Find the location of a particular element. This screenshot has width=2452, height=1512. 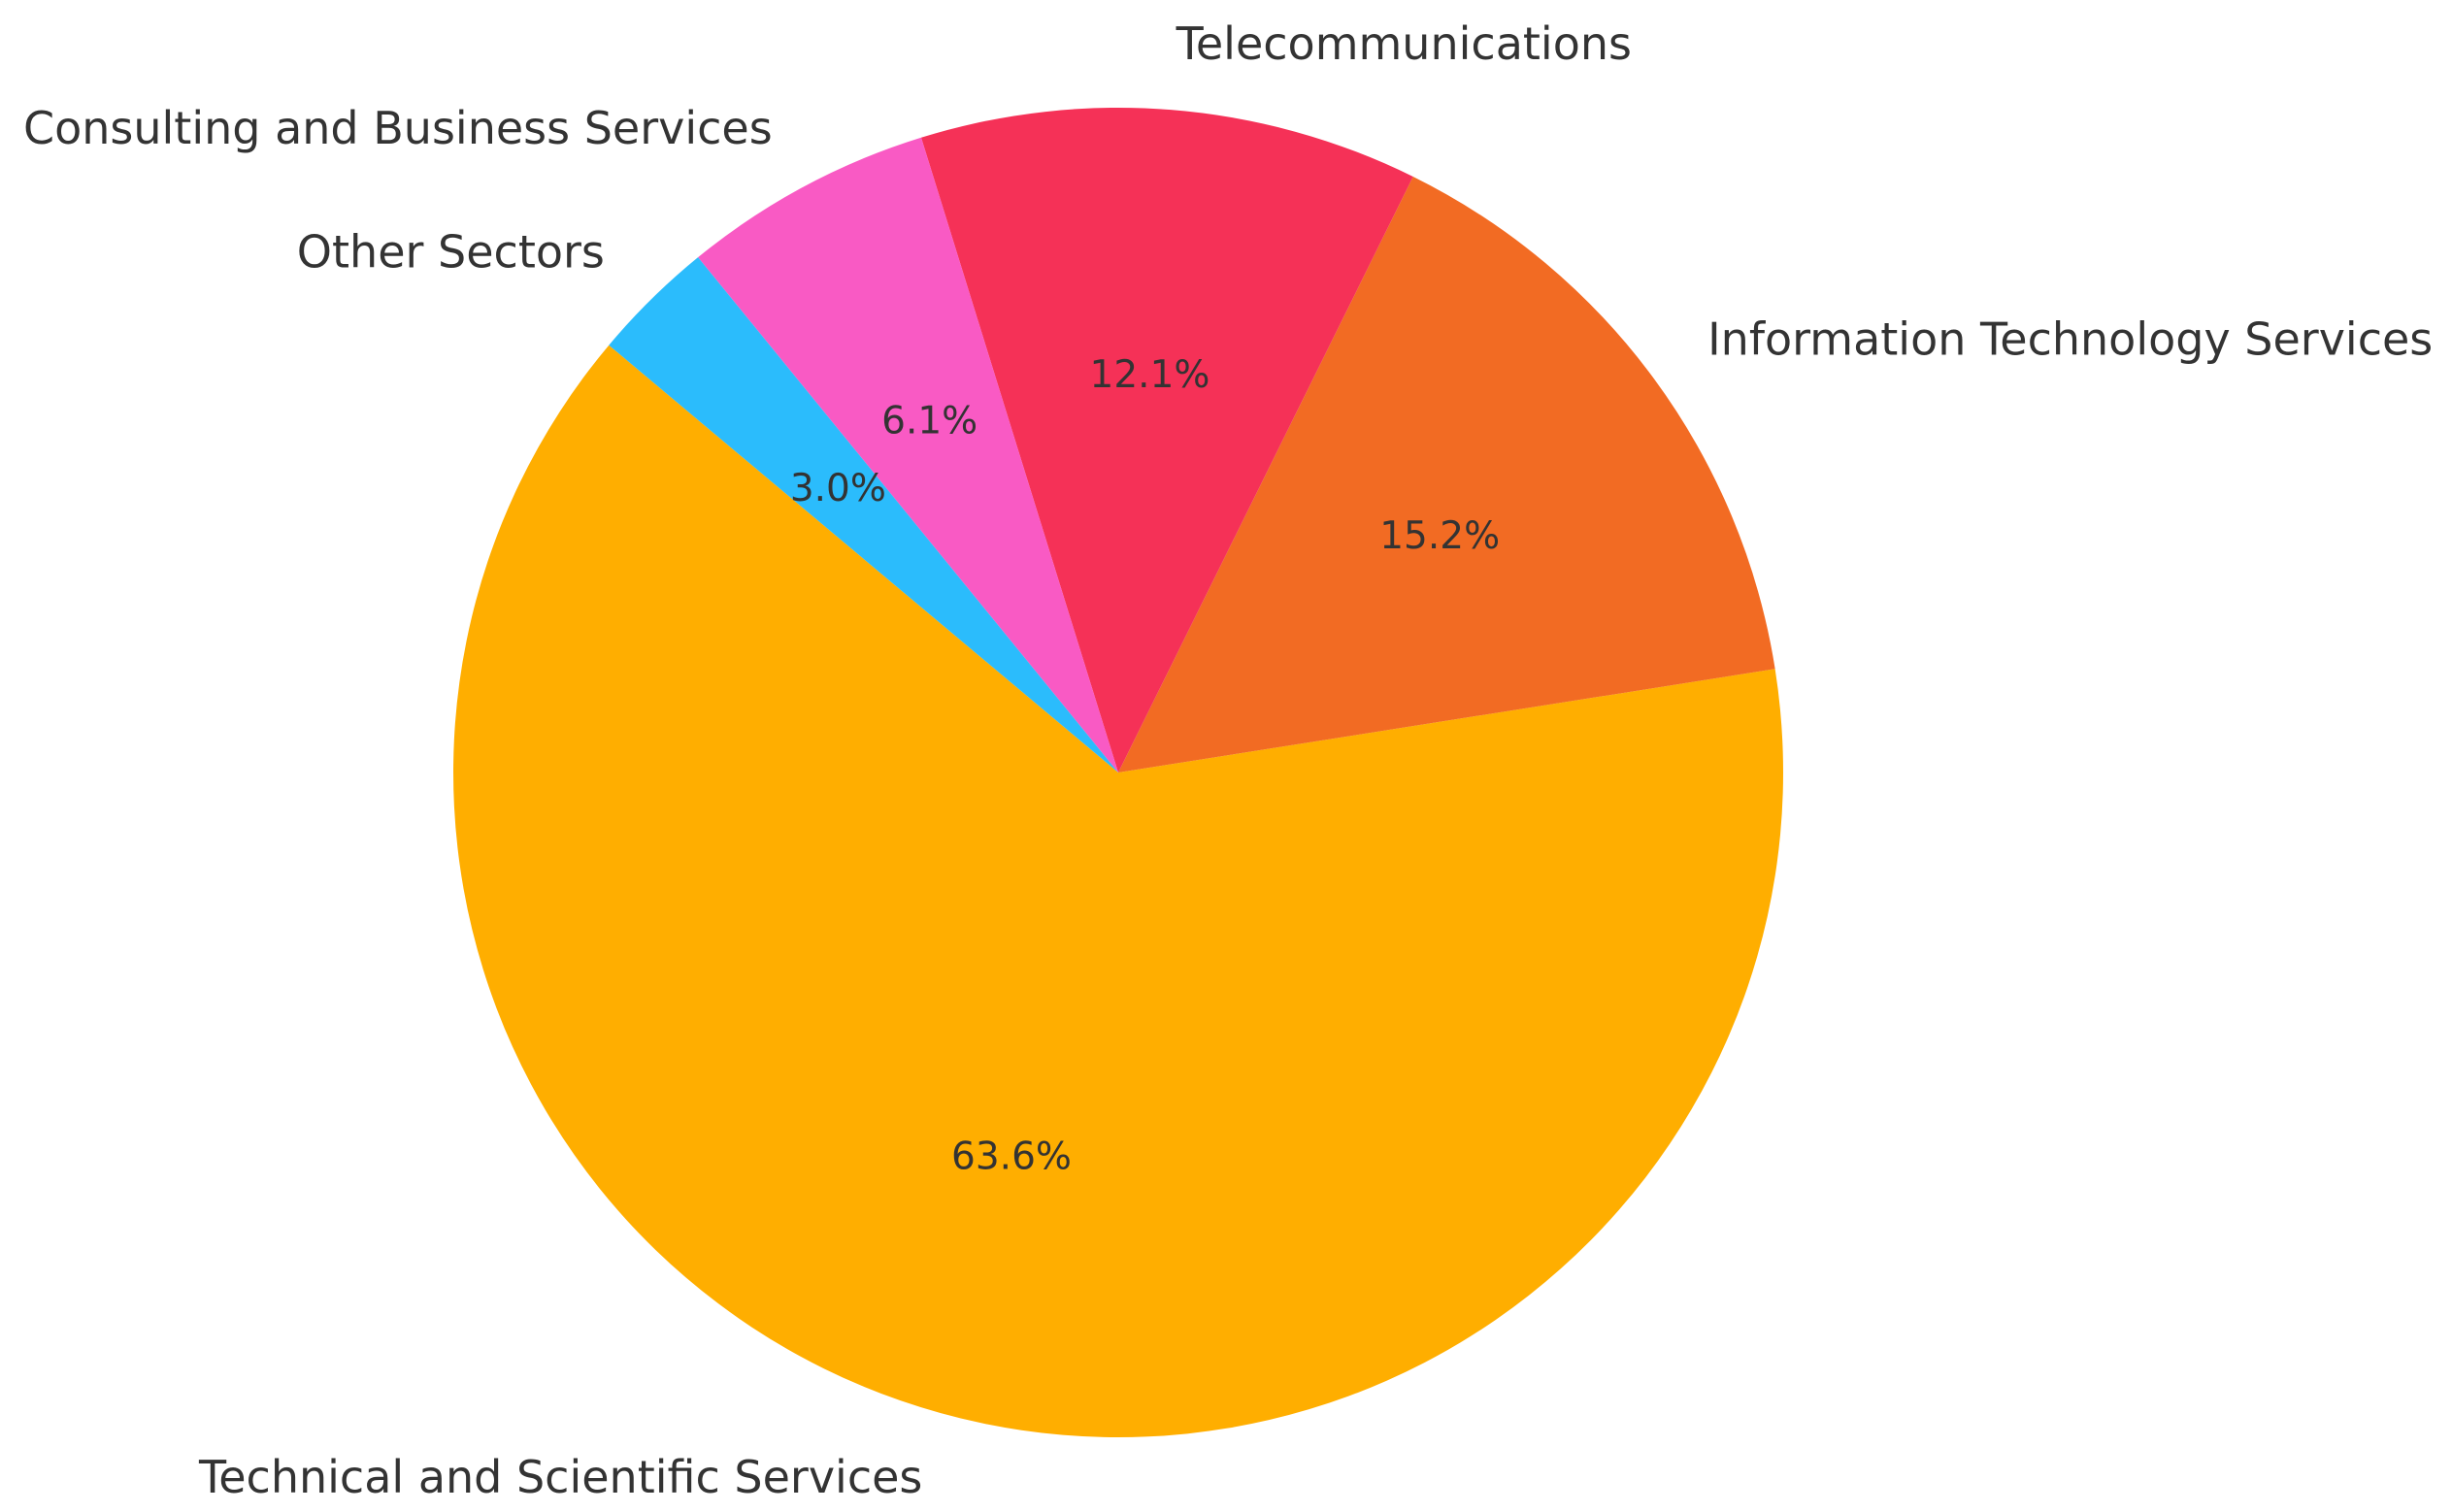

pie-slice-telecommunications is located at coordinates (1166, 440).